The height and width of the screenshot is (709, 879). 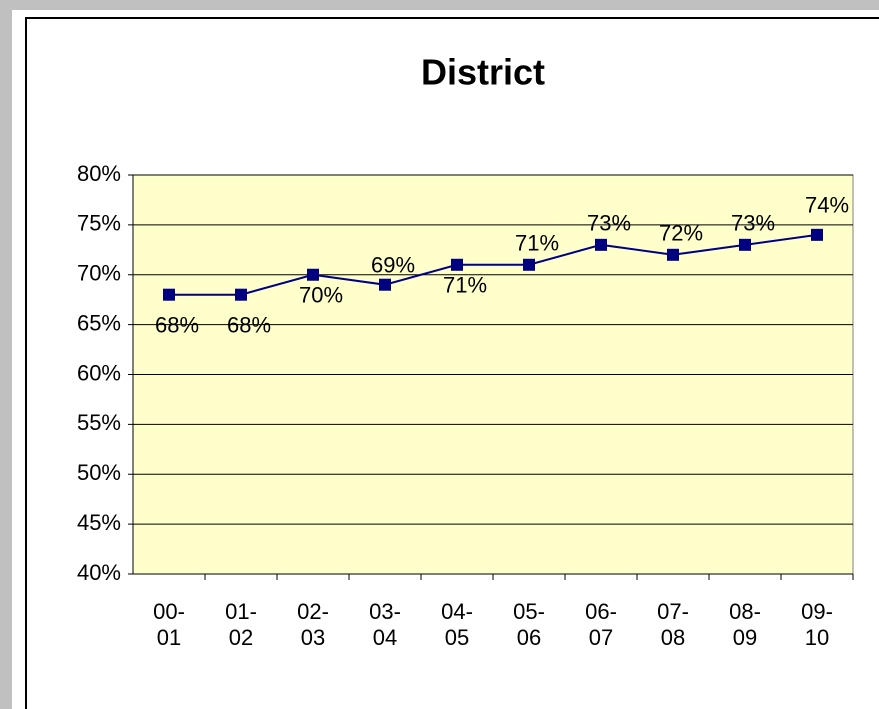 I want to click on x-tick-label: 06-07, so click(x=601, y=624).